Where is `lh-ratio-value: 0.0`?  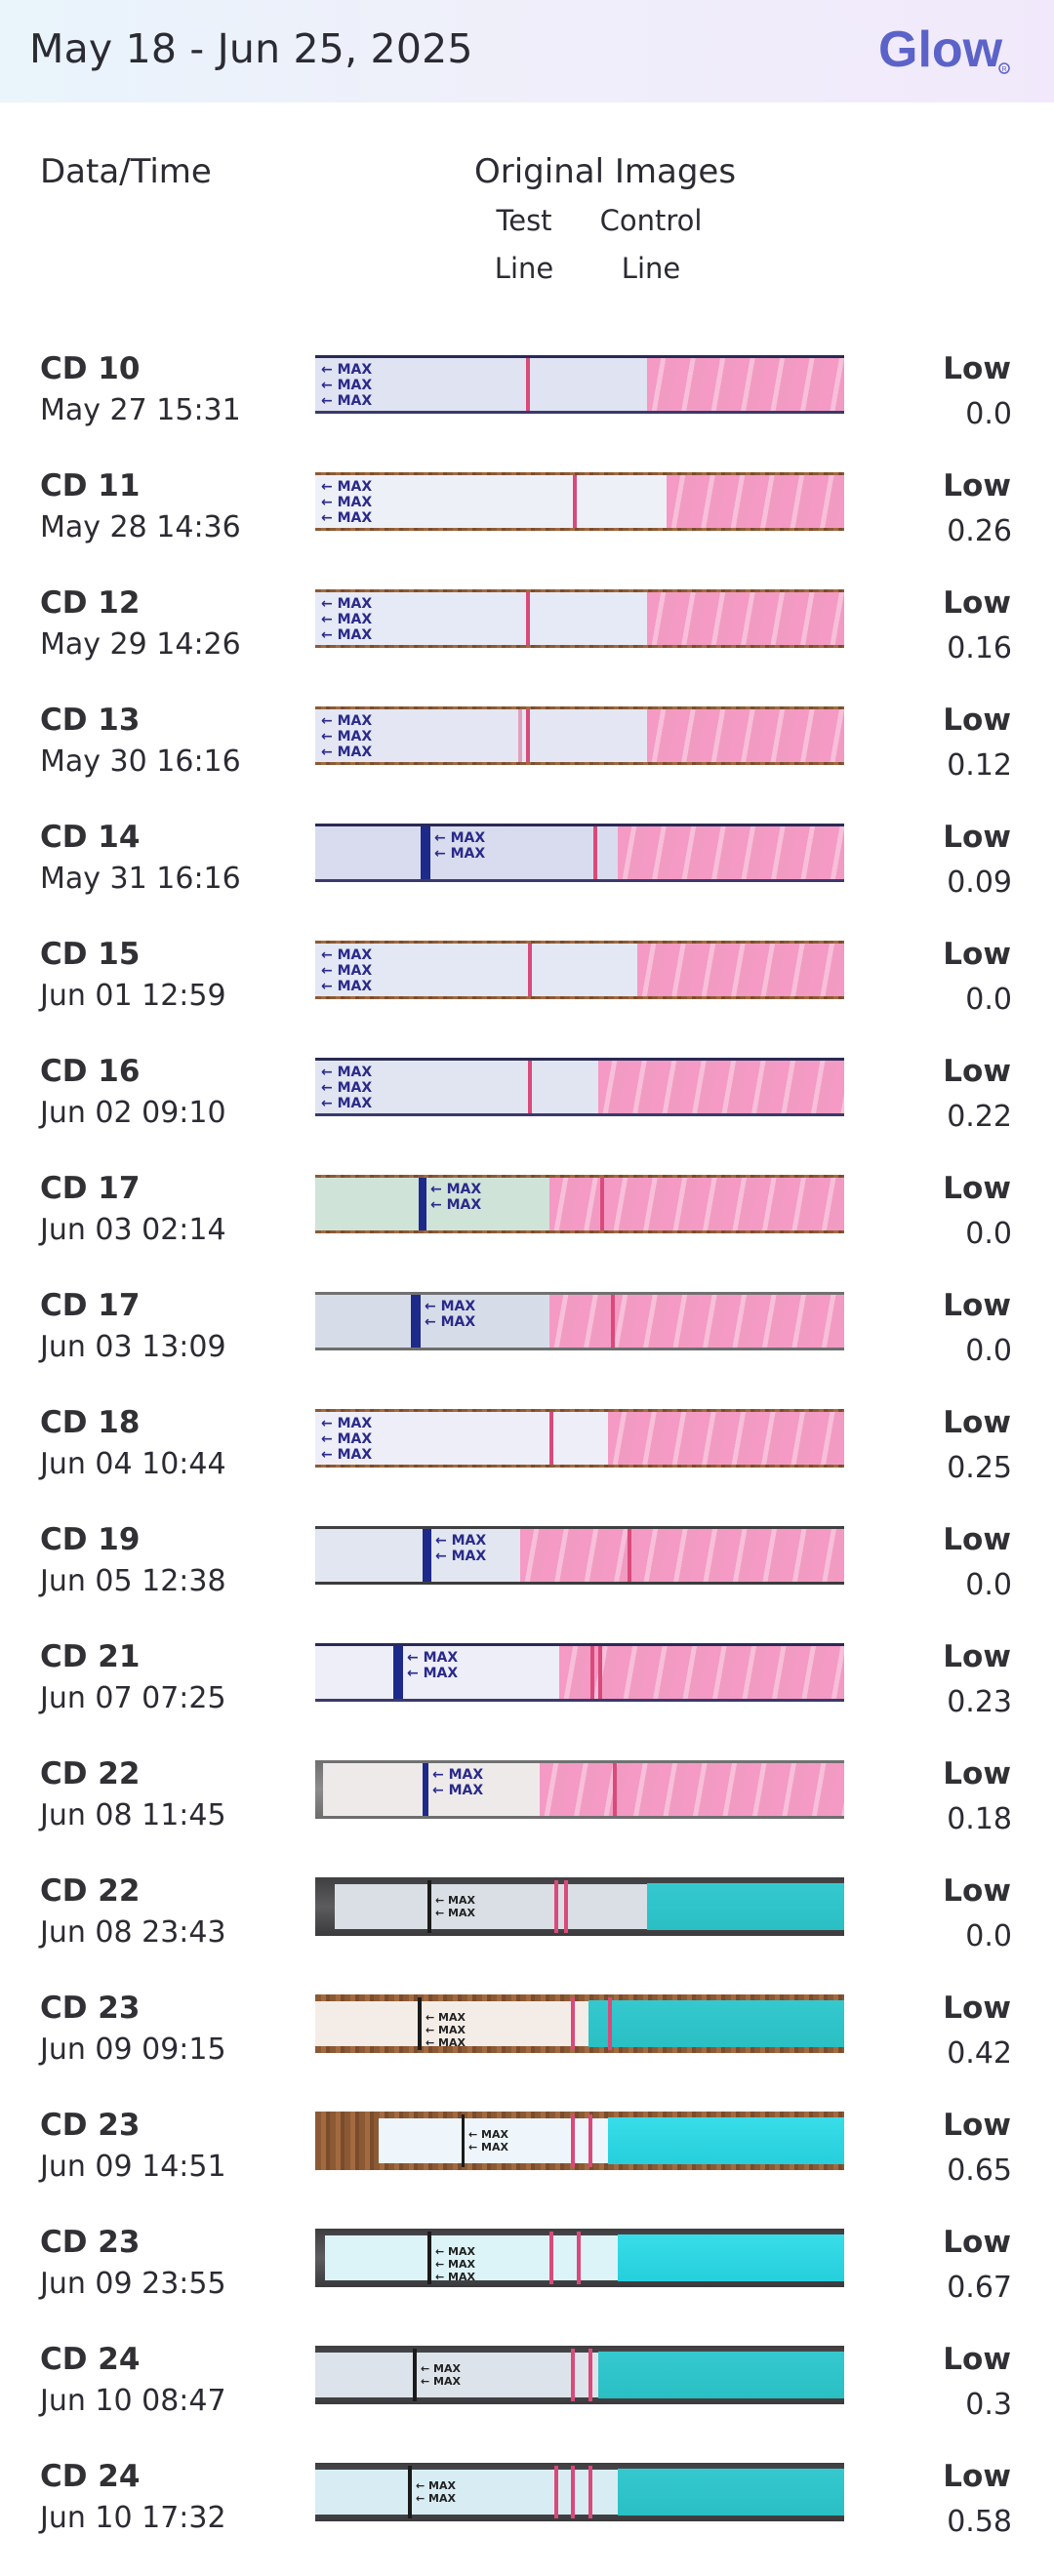 lh-ratio-value: 0.0 is located at coordinates (988, 1000).